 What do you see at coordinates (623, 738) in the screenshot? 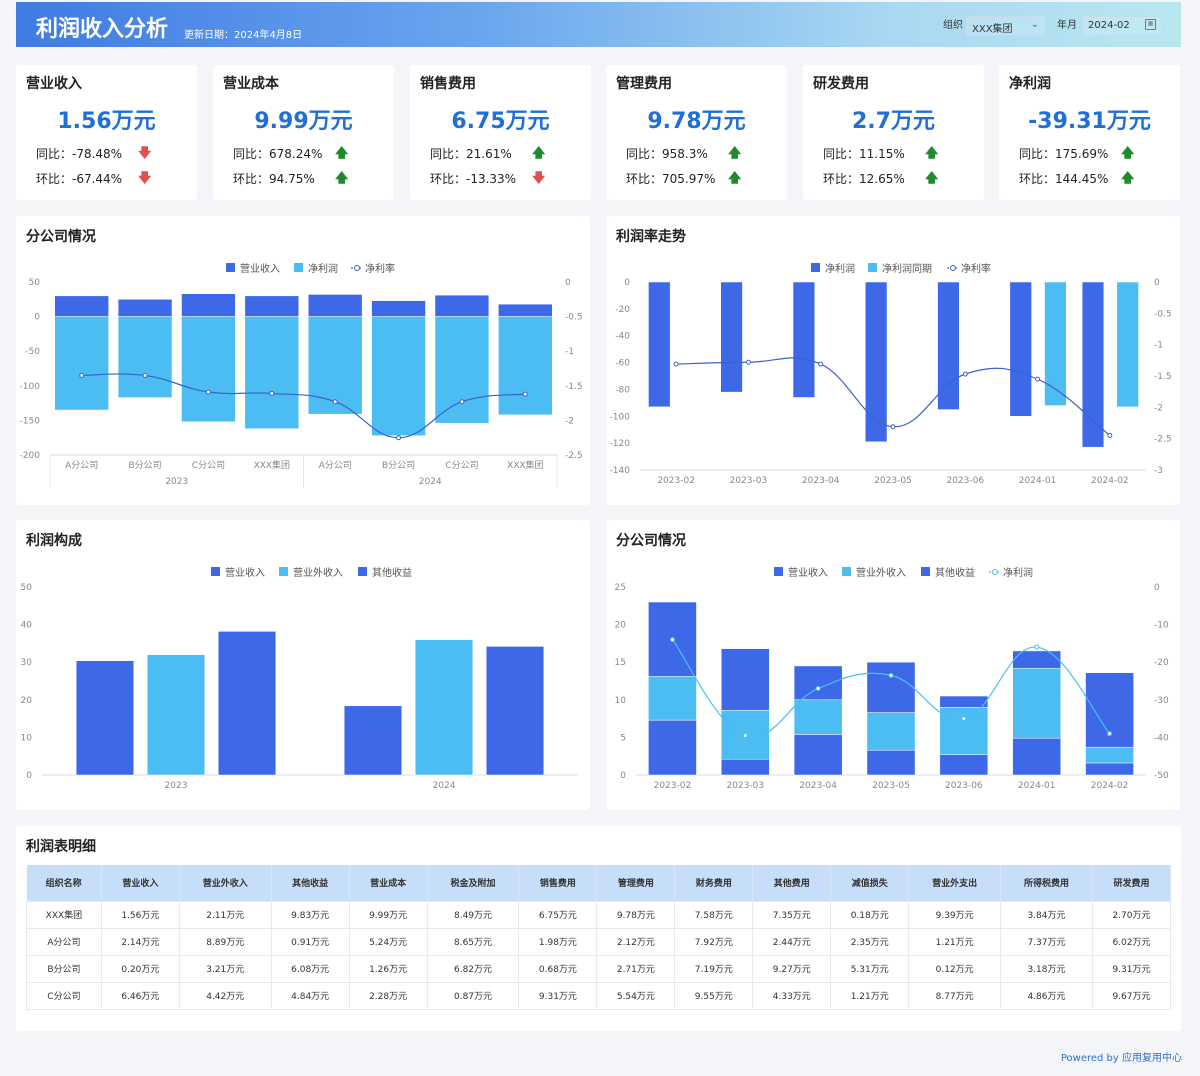
I see `y-tick-label: 5` at bounding box center [623, 738].